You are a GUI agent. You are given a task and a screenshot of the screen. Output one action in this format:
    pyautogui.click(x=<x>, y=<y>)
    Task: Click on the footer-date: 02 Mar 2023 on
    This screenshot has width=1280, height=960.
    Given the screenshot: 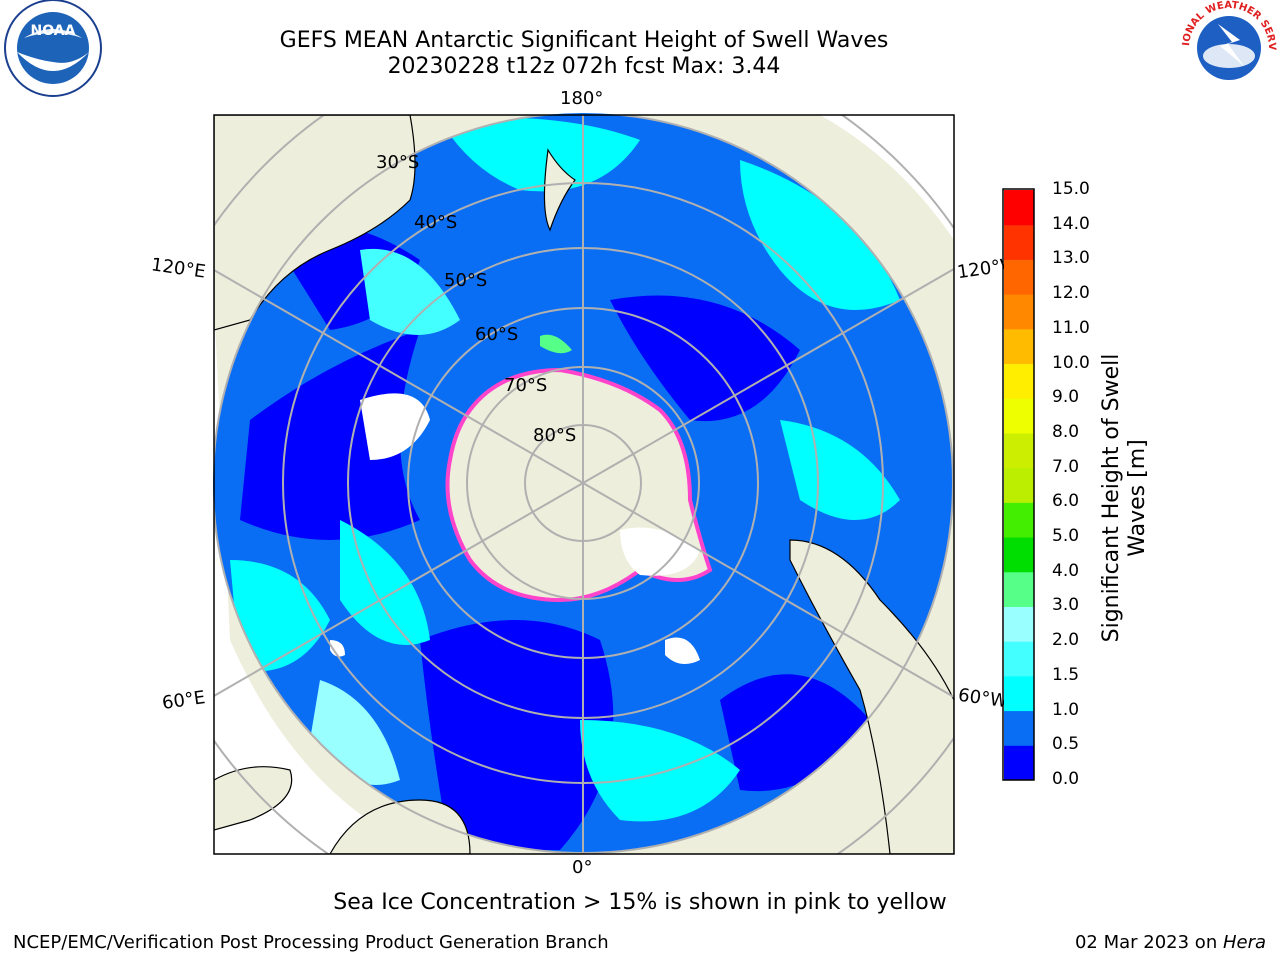 What is the action you would take?
    pyautogui.click(x=1148, y=942)
    